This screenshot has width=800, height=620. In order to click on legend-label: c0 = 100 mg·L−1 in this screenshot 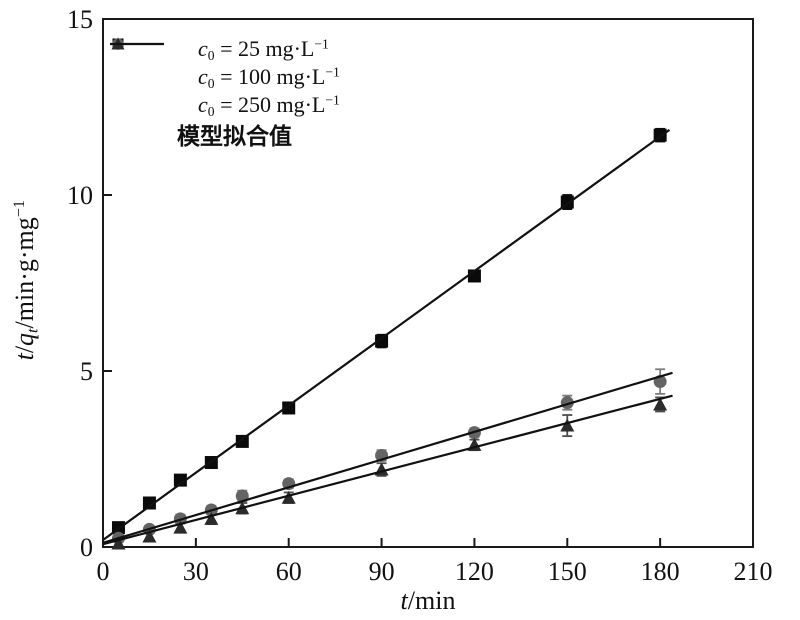, I will do `click(269, 77)`.